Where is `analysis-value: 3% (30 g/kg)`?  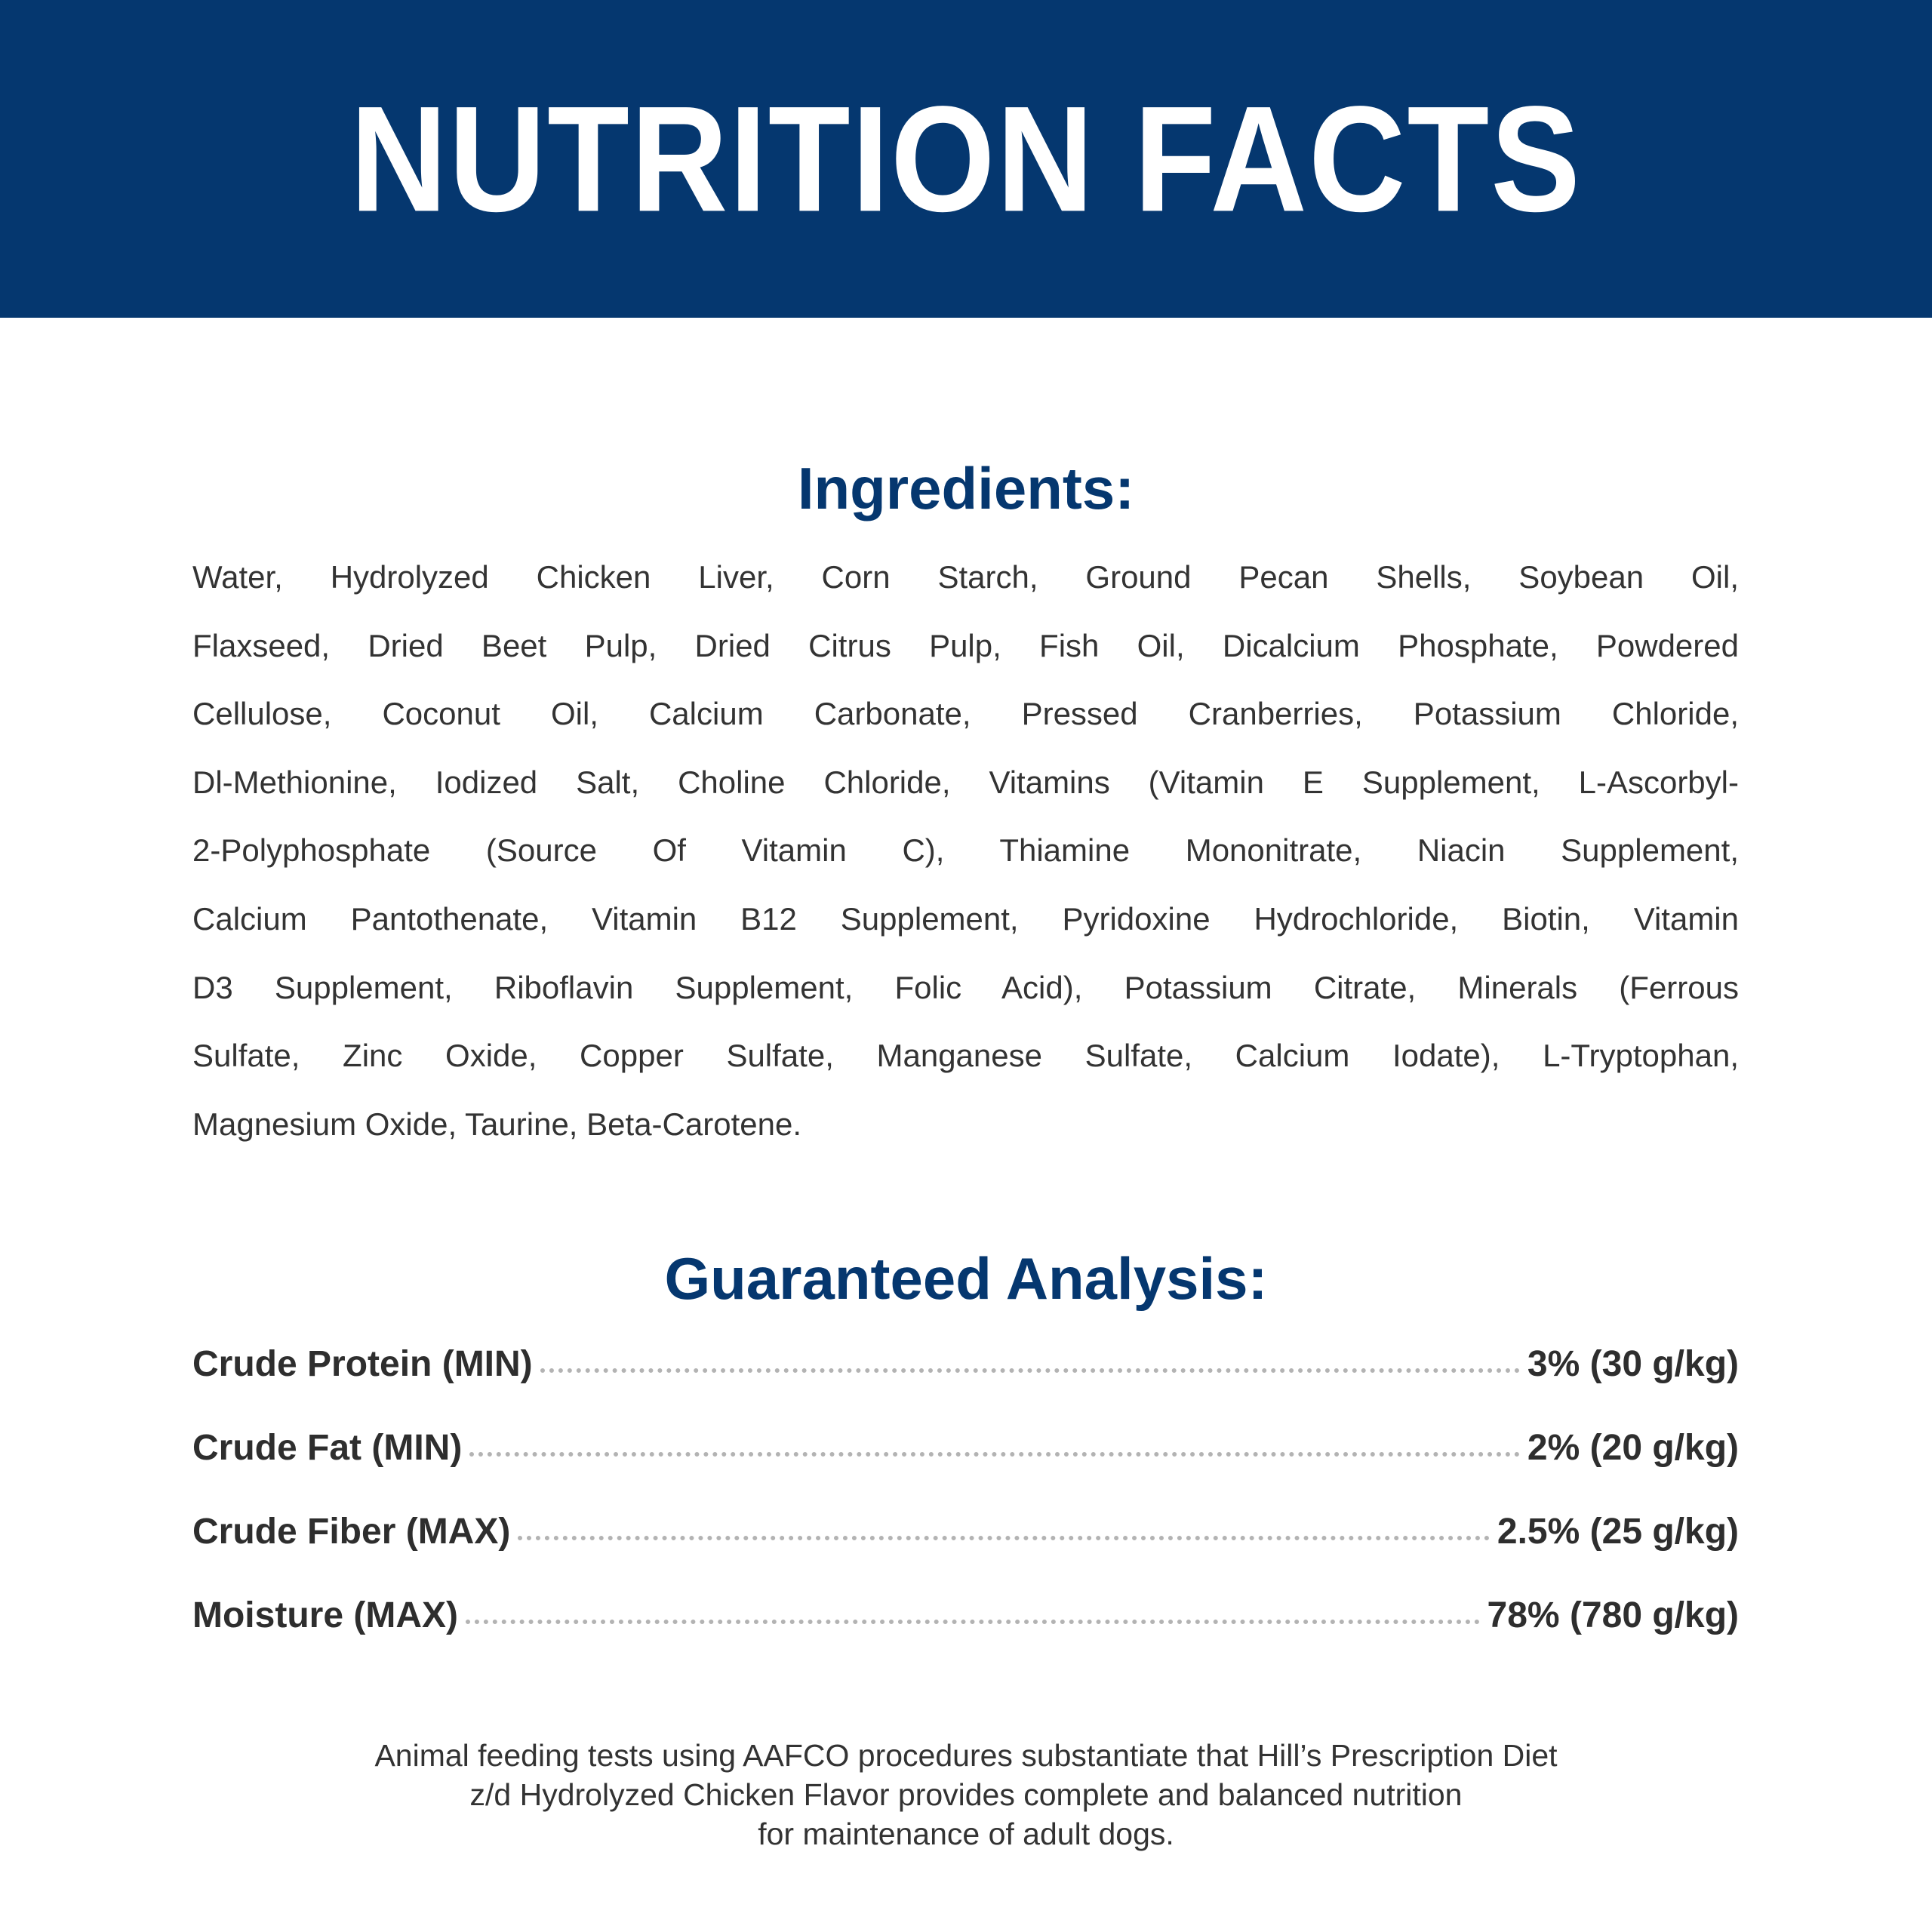 analysis-value: 3% (30 g/kg) is located at coordinates (1633, 1364).